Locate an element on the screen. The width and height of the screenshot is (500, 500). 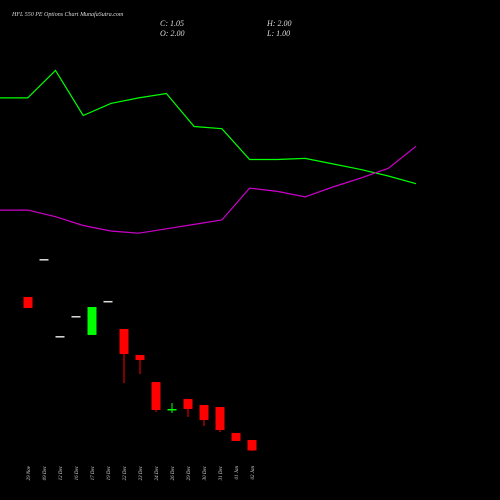
x-tick-label: 19 Dec is located at coordinates (109, 472).